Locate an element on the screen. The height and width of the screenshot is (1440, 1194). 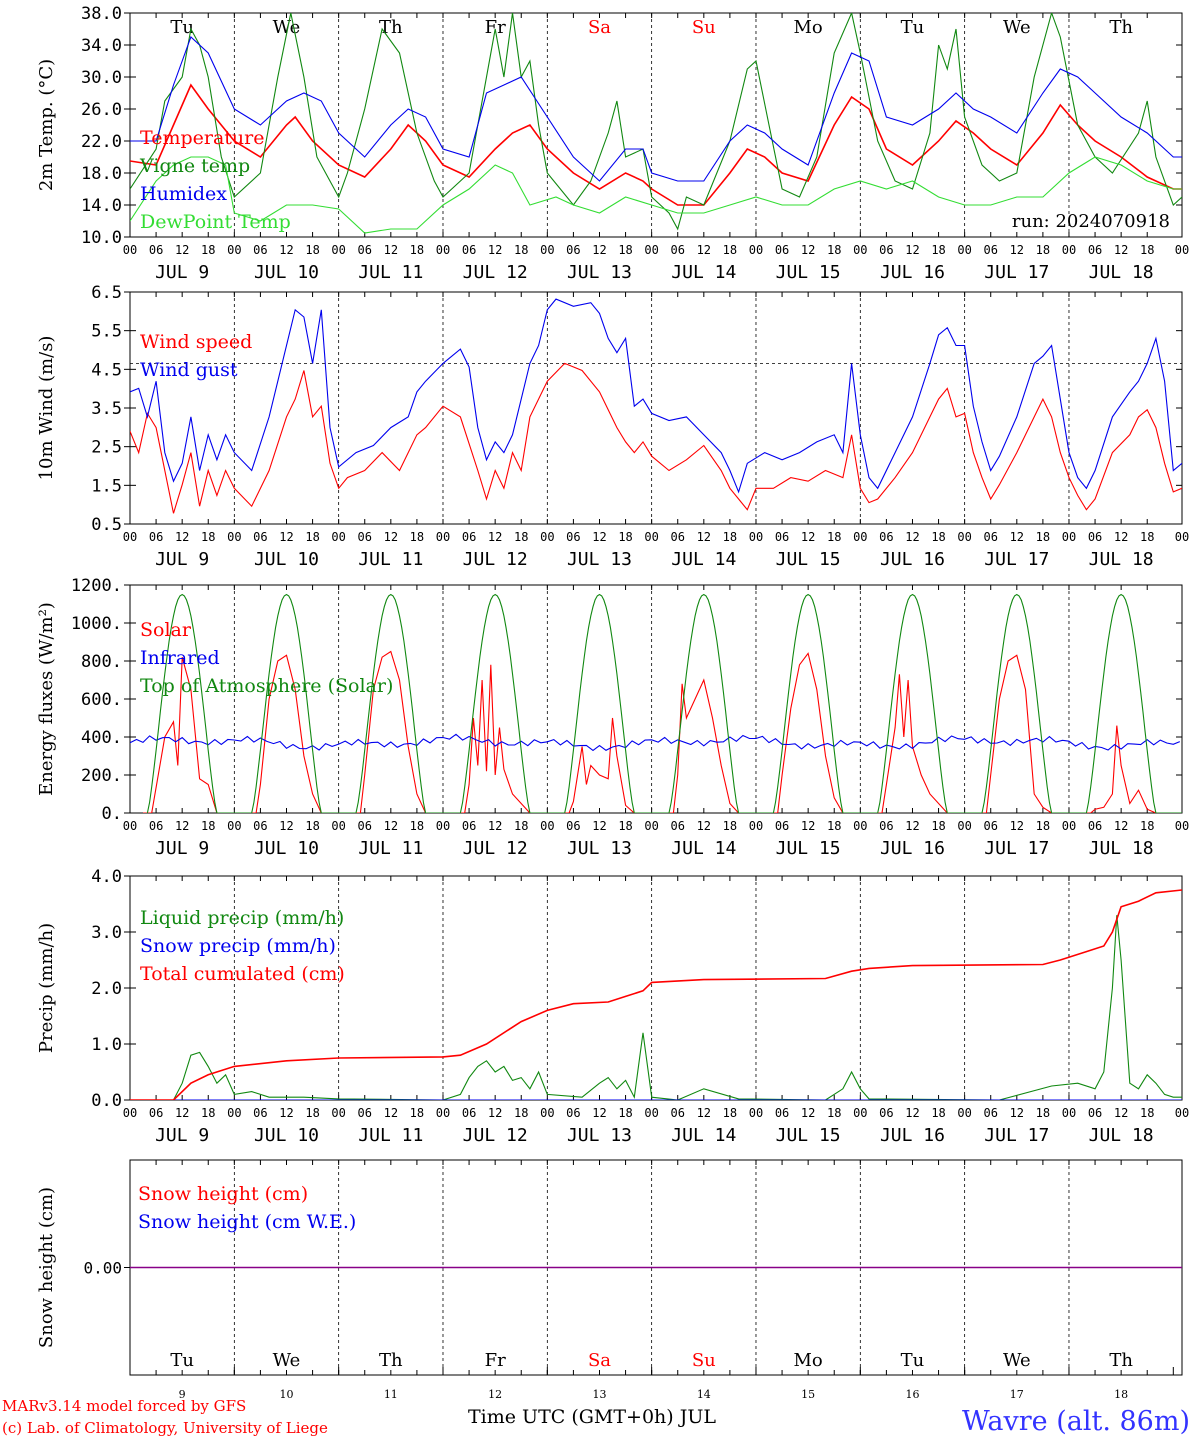
legend-entry: Infrared is located at coordinates (180, 658).